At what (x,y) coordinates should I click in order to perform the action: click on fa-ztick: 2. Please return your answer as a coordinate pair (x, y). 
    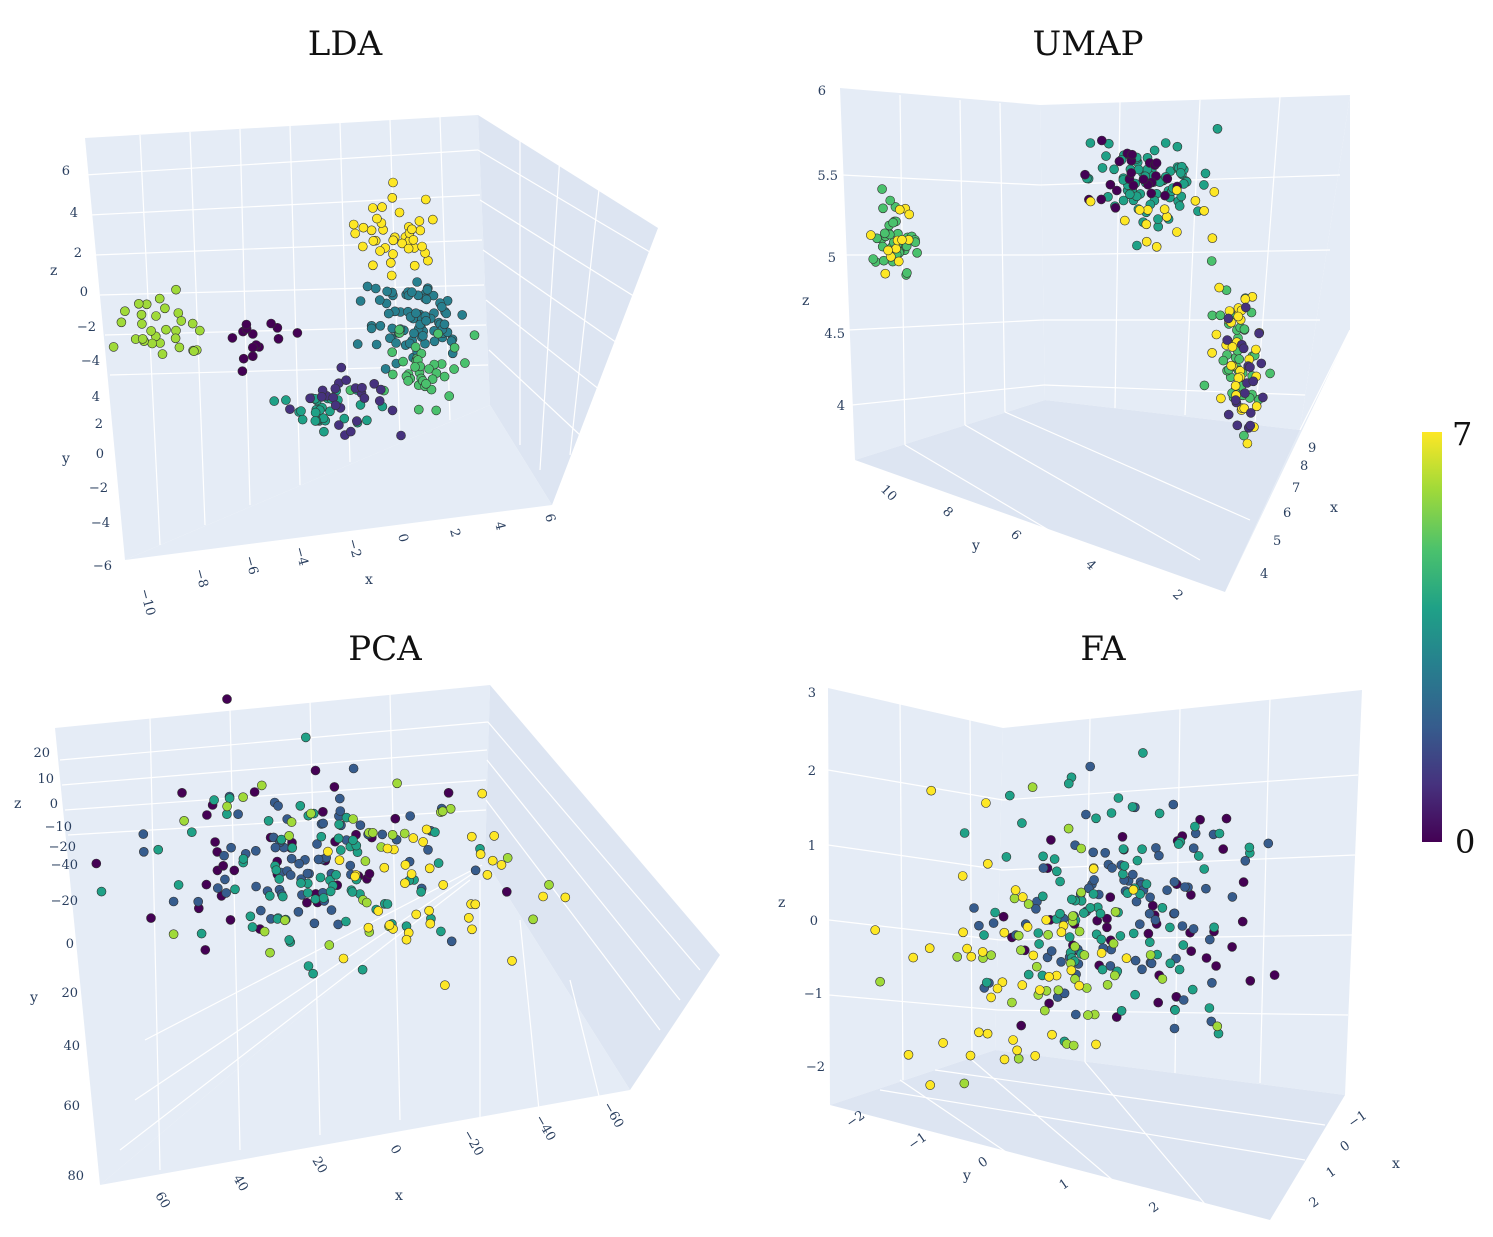
    Looking at the image, I should click on (812, 771).